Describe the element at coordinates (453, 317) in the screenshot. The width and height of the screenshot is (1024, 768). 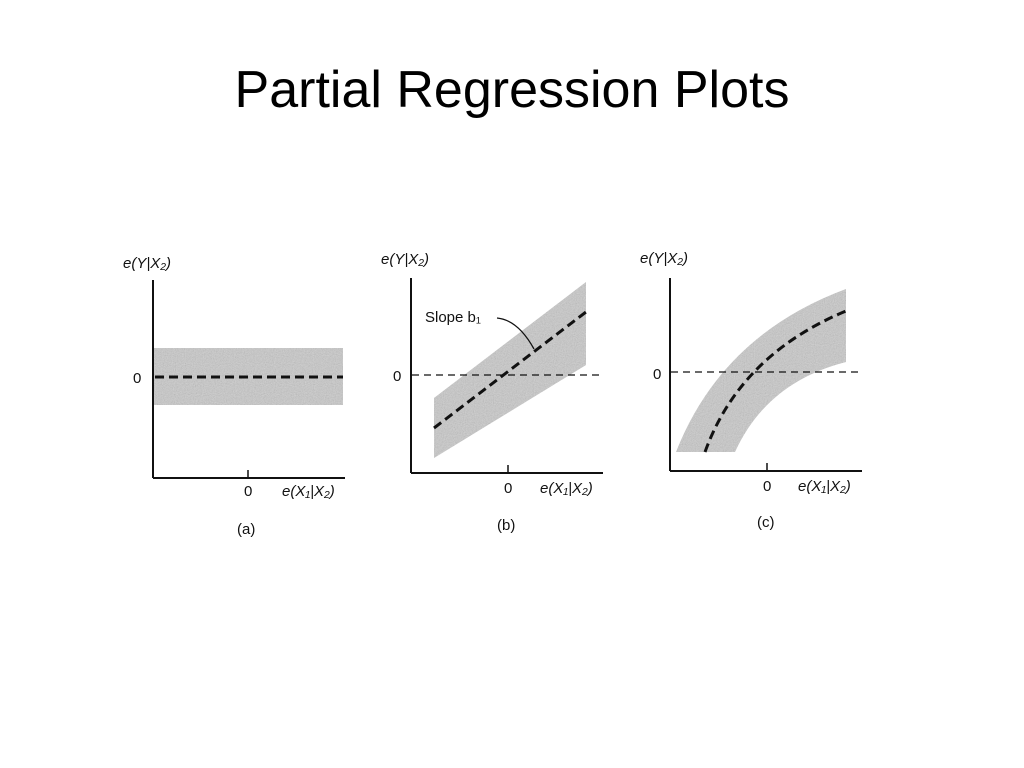
I see `slope-annotation: Slope b₁` at that location.